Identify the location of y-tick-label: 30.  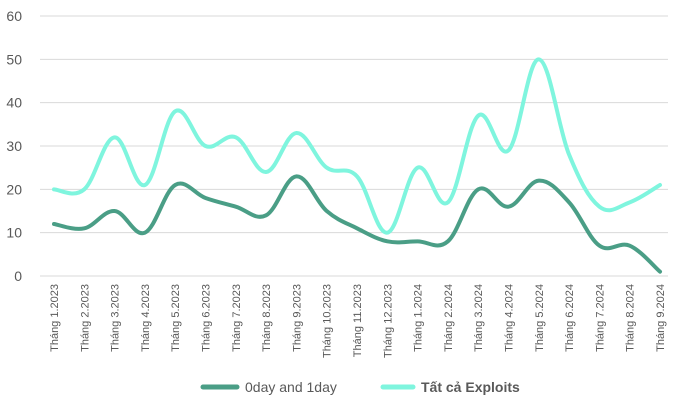
(14, 146).